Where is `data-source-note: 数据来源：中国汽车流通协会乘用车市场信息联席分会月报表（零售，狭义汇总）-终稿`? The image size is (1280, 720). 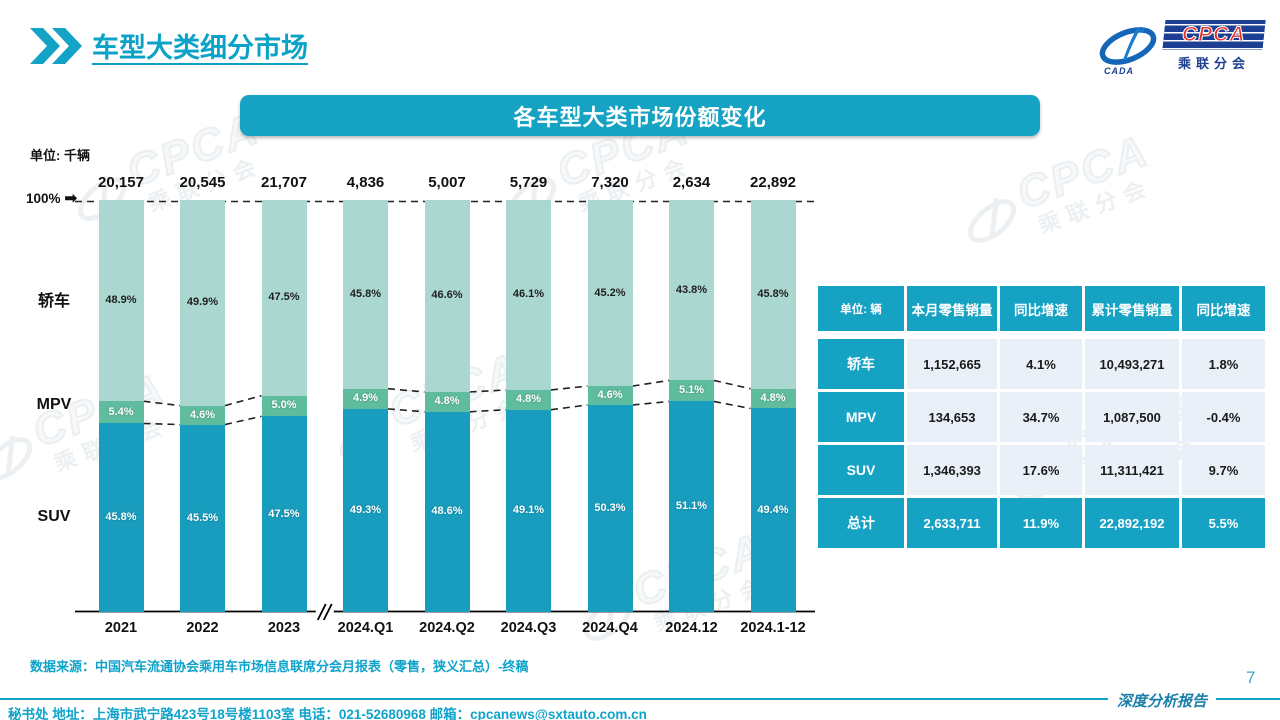 data-source-note: 数据来源：中国汽车流通协会乘用车市场信息联席分会月报表（零售，狭义汇总）-终稿 is located at coordinates (279, 666).